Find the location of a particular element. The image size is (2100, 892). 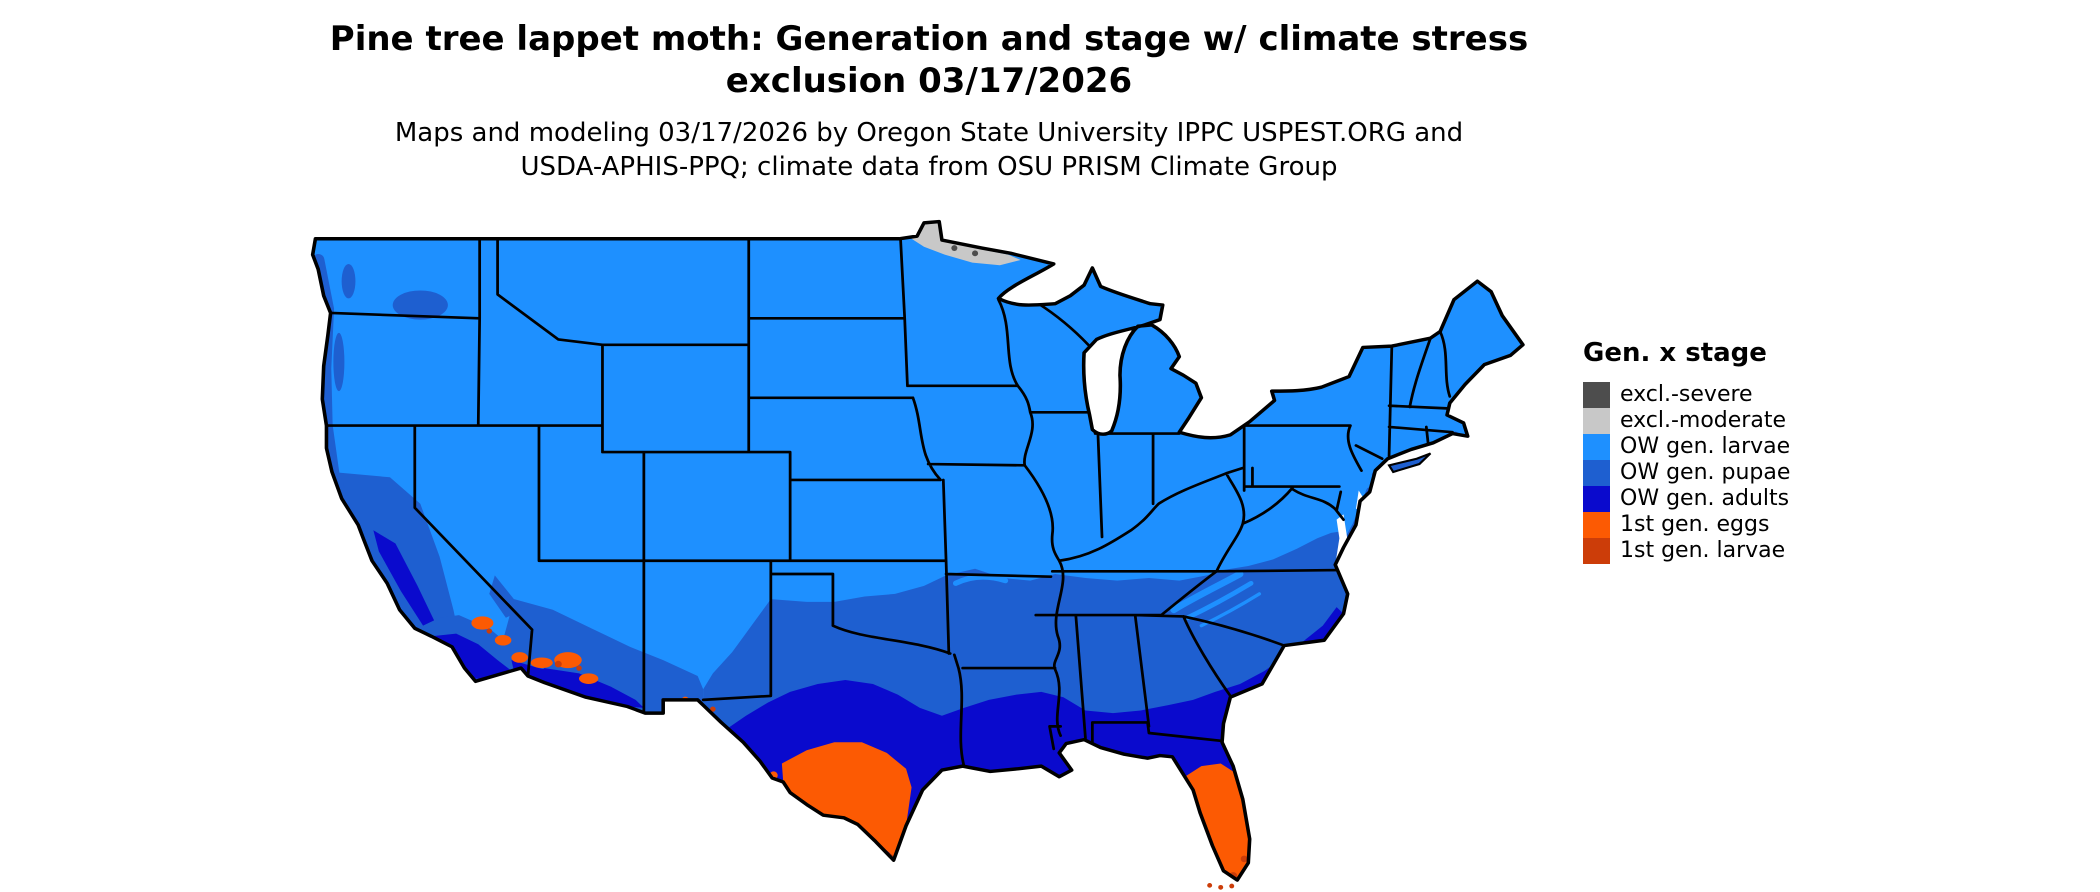

long-island is located at coordinates (1409, 463).